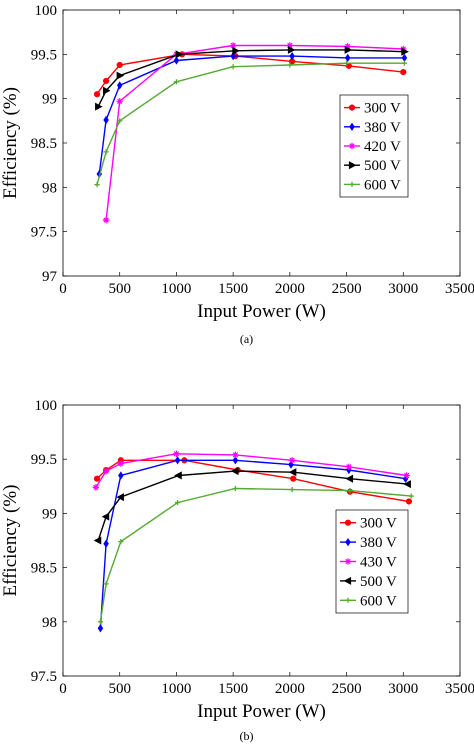  I want to click on legend-label: 430 V, so click(378, 563).